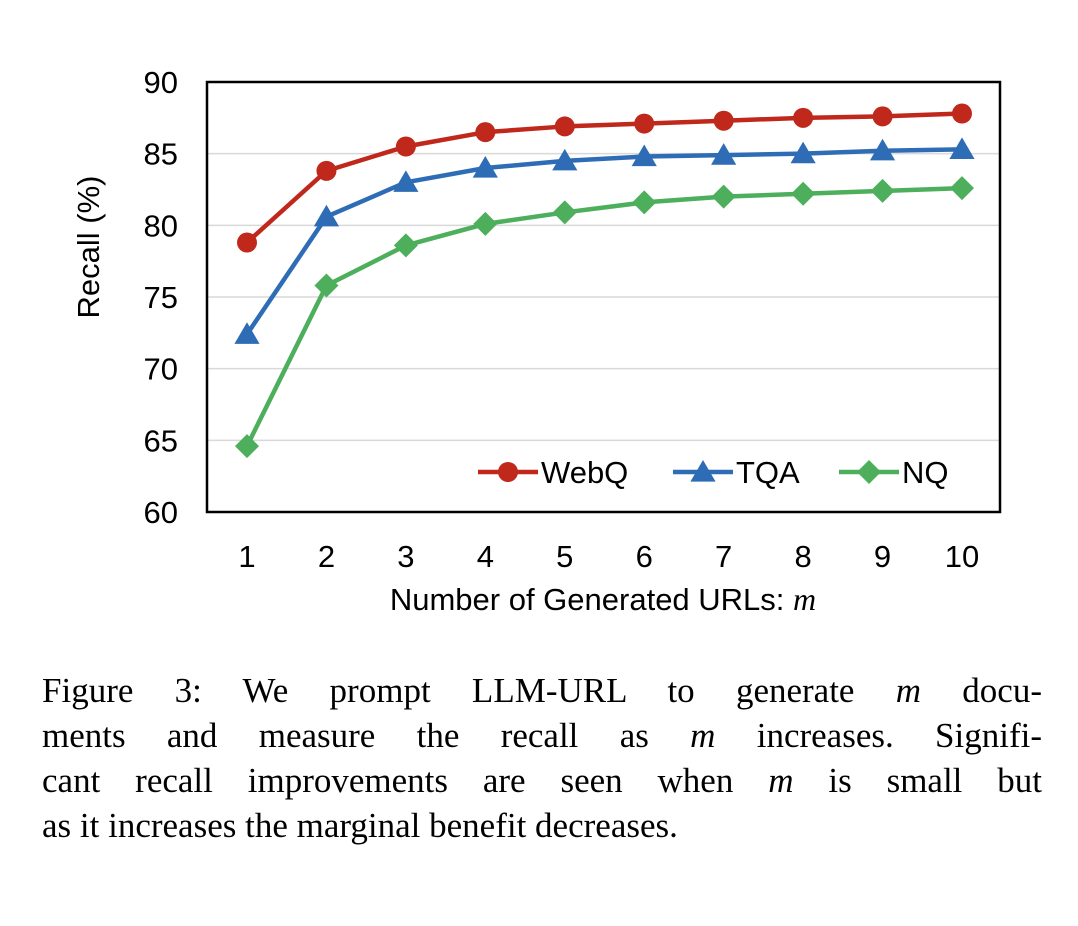 Image resolution: width=1078 pixels, height=926 pixels. Describe the element at coordinates (804, 599) in the screenshot. I see `x-axis-title-variable: m` at that location.